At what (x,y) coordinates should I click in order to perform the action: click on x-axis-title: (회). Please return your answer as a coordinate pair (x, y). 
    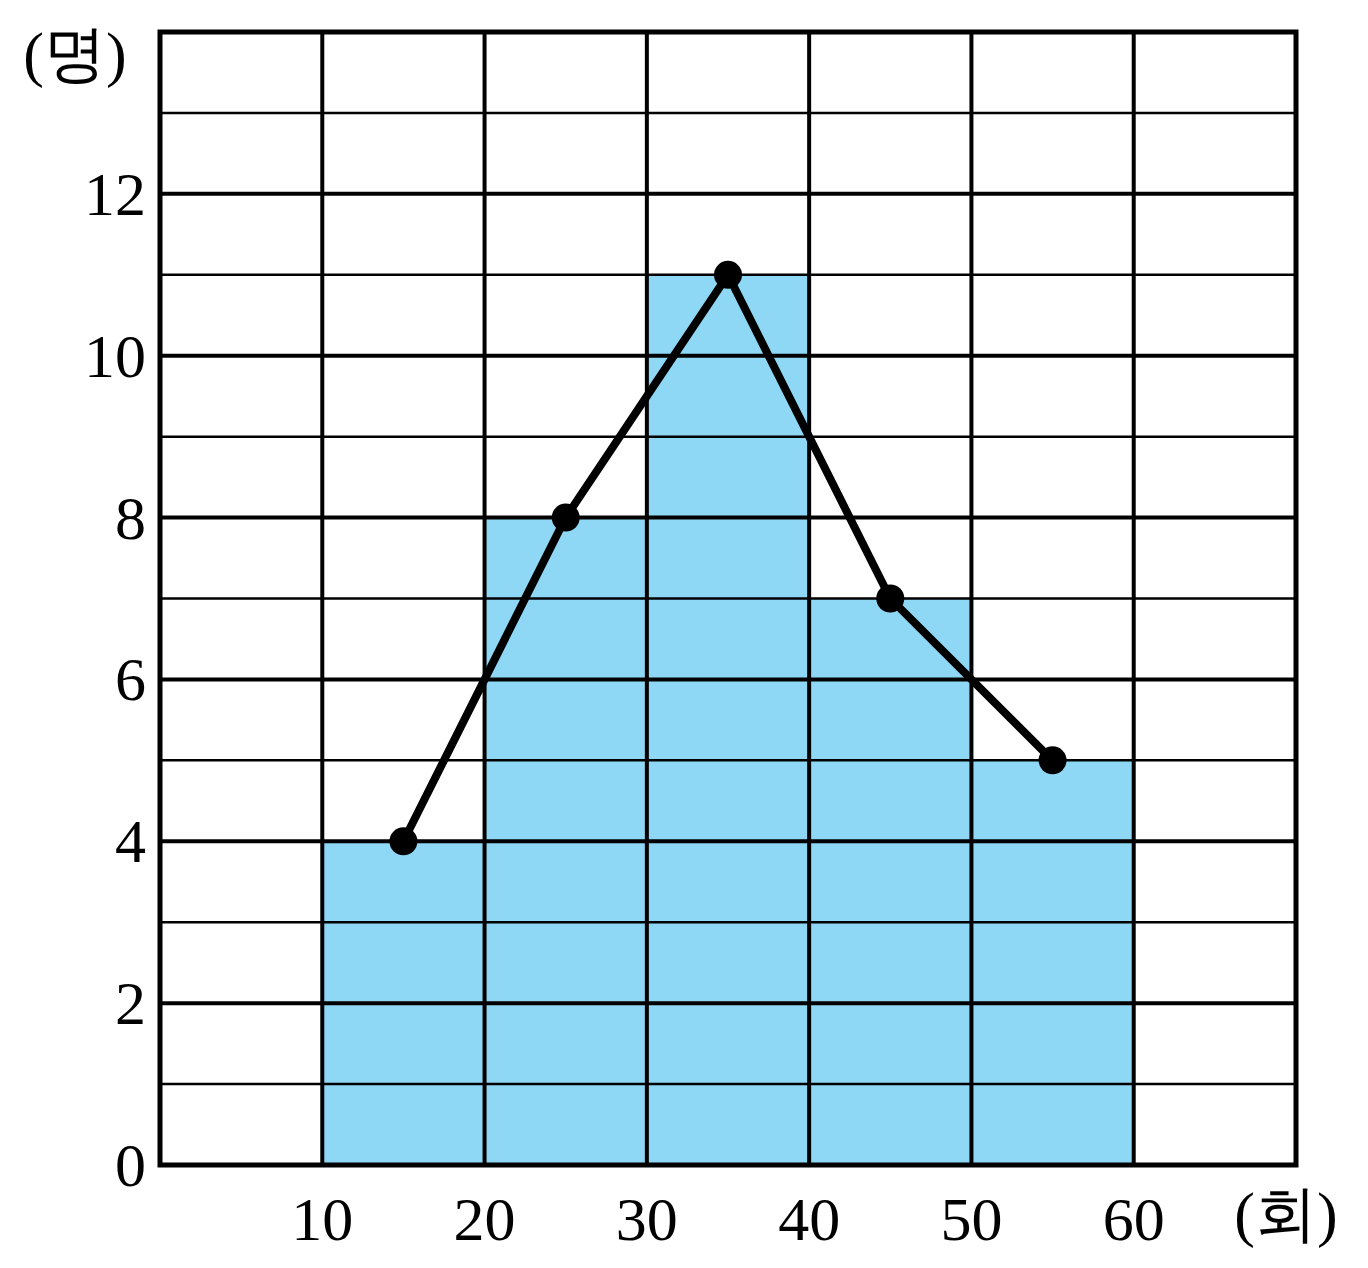
    Looking at the image, I should click on (1286, 1214).